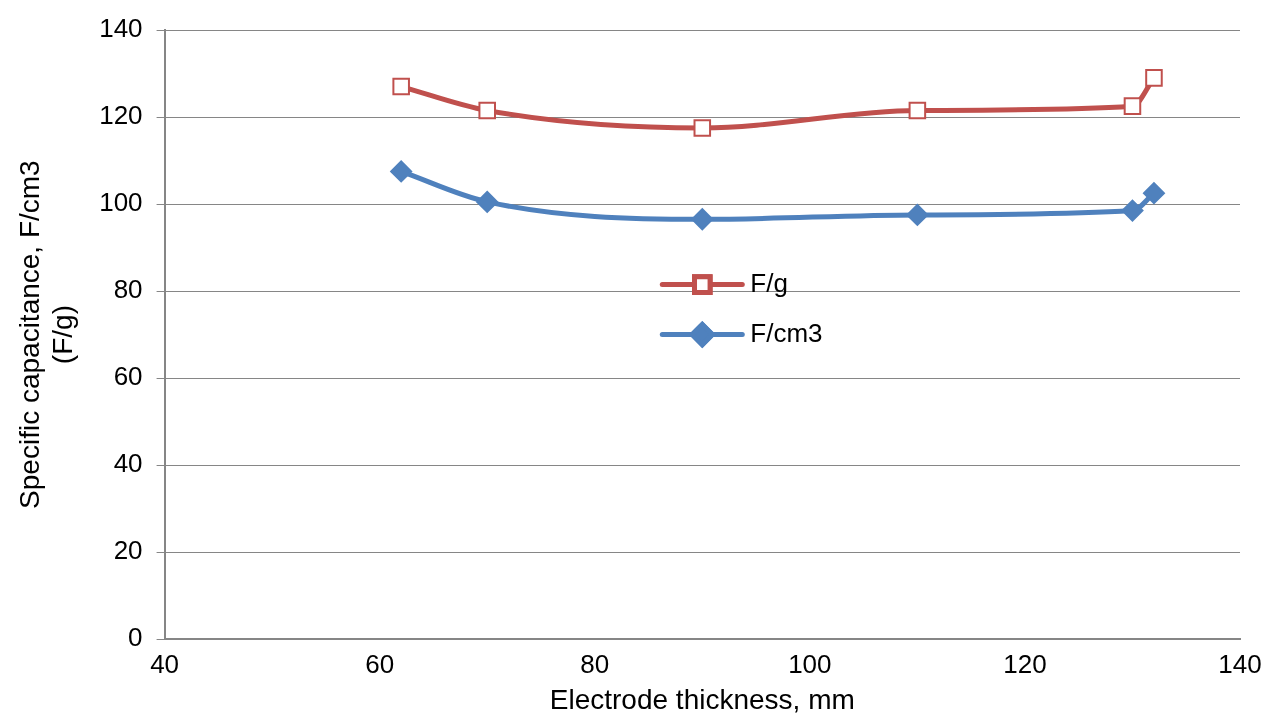 The image size is (1276, 722). Describe the element at coordinates (128, 550) in the screenshot. I see `y-tick-label: 20` at that location.